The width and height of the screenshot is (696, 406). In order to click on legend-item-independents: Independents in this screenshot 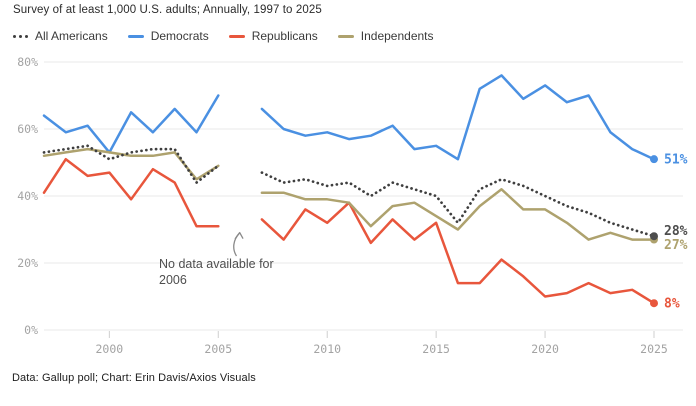, I will do `click(385, 36)`.